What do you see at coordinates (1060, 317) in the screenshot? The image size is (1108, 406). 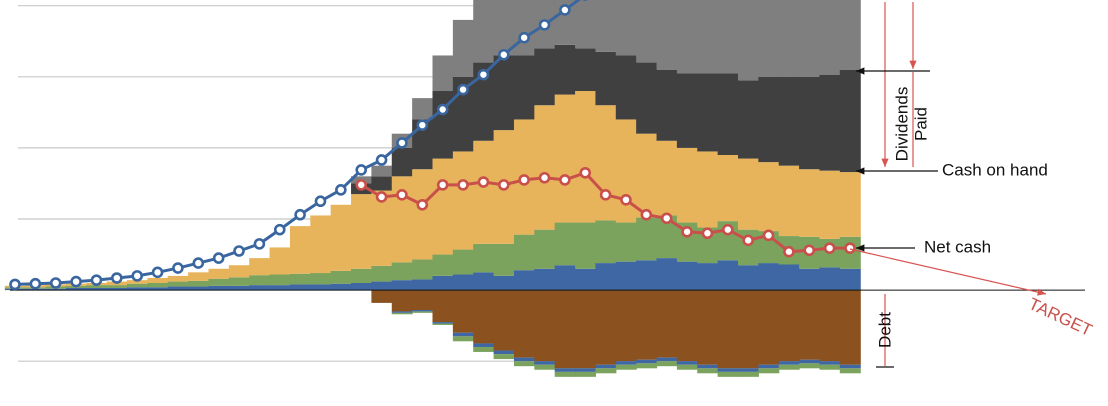 I see `annotation: TARGET` at bounding box center [1060, 317].